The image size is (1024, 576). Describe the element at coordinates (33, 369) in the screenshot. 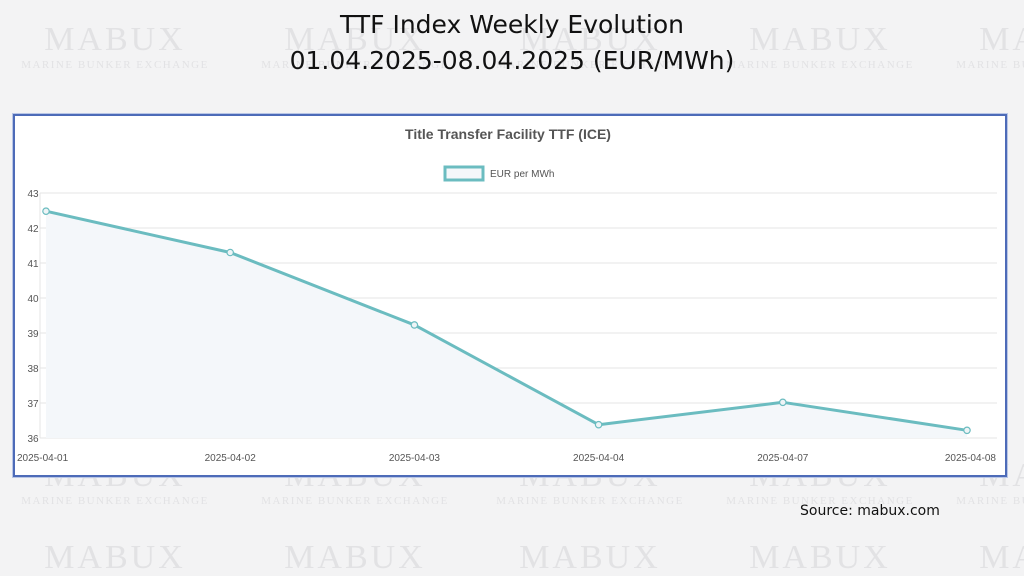

I see `y-tick-label: 38` at that location.